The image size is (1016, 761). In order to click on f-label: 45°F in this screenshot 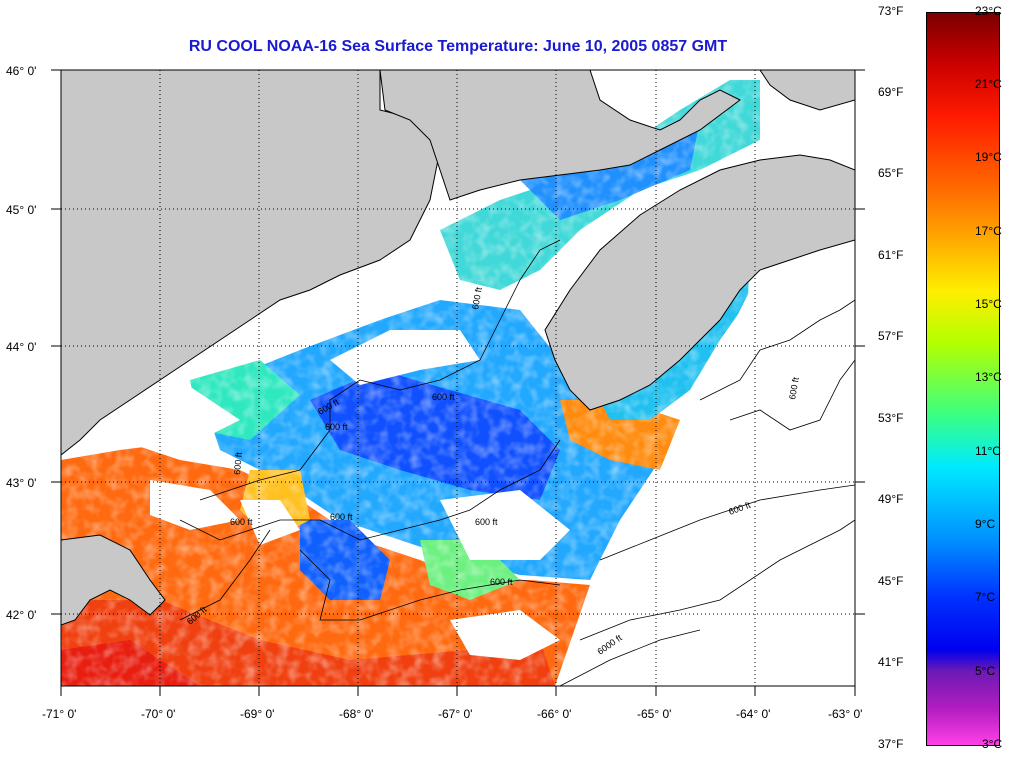, I will do `click(891, 581)`.